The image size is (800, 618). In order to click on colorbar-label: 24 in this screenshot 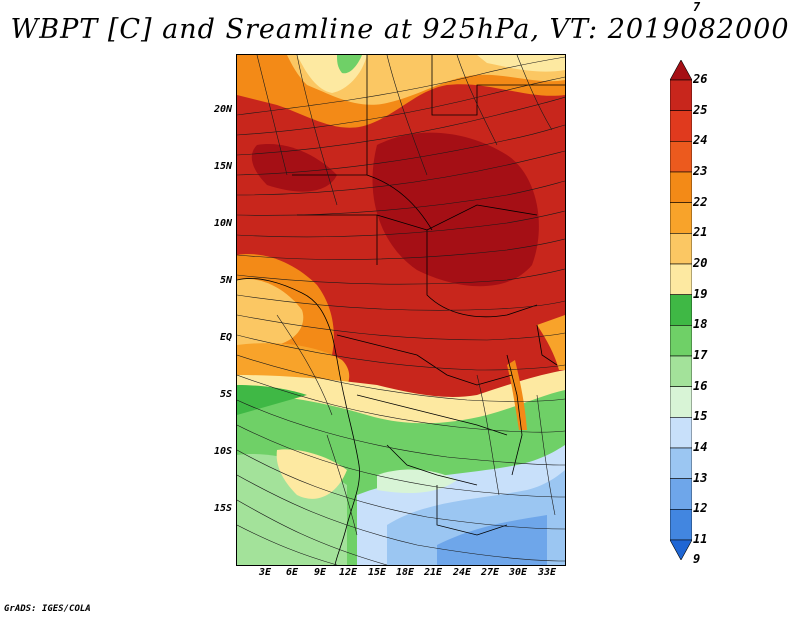, I will do `click(700, 140)`.